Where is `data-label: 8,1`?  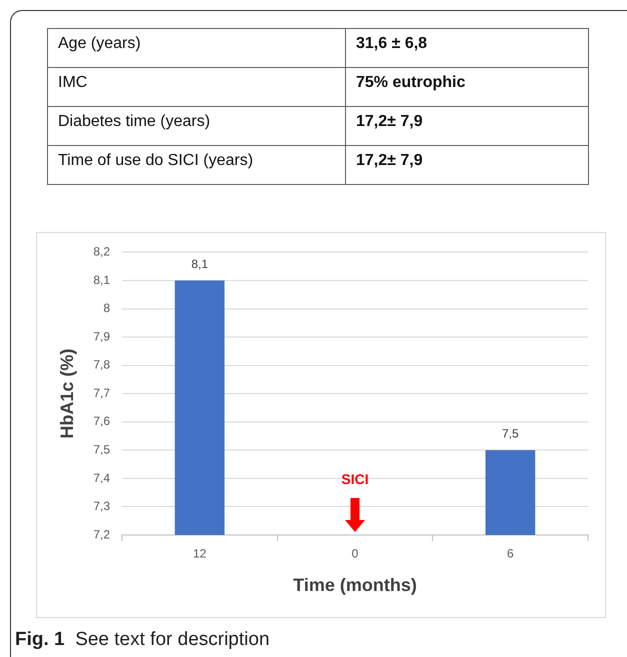
data-label: 8,1 is located at coordinates (199, 263).